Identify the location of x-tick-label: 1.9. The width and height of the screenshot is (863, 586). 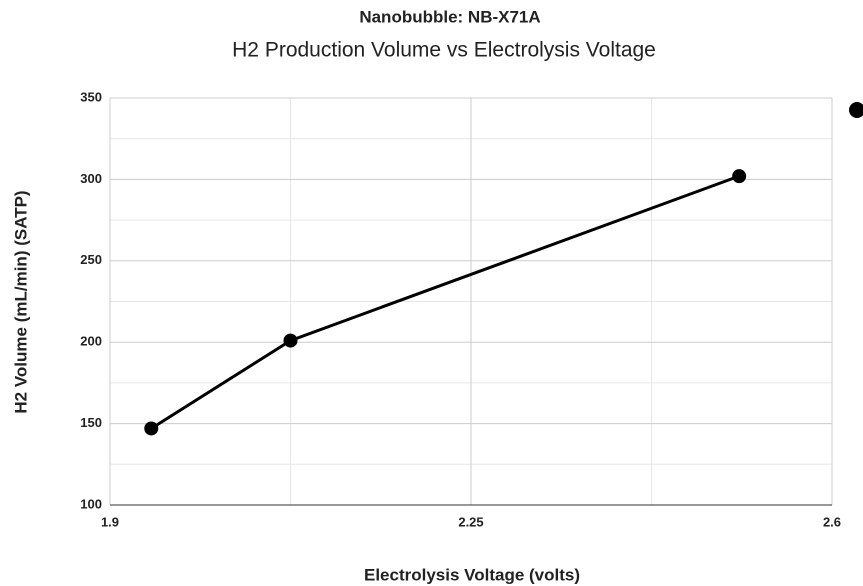
(110, 521).